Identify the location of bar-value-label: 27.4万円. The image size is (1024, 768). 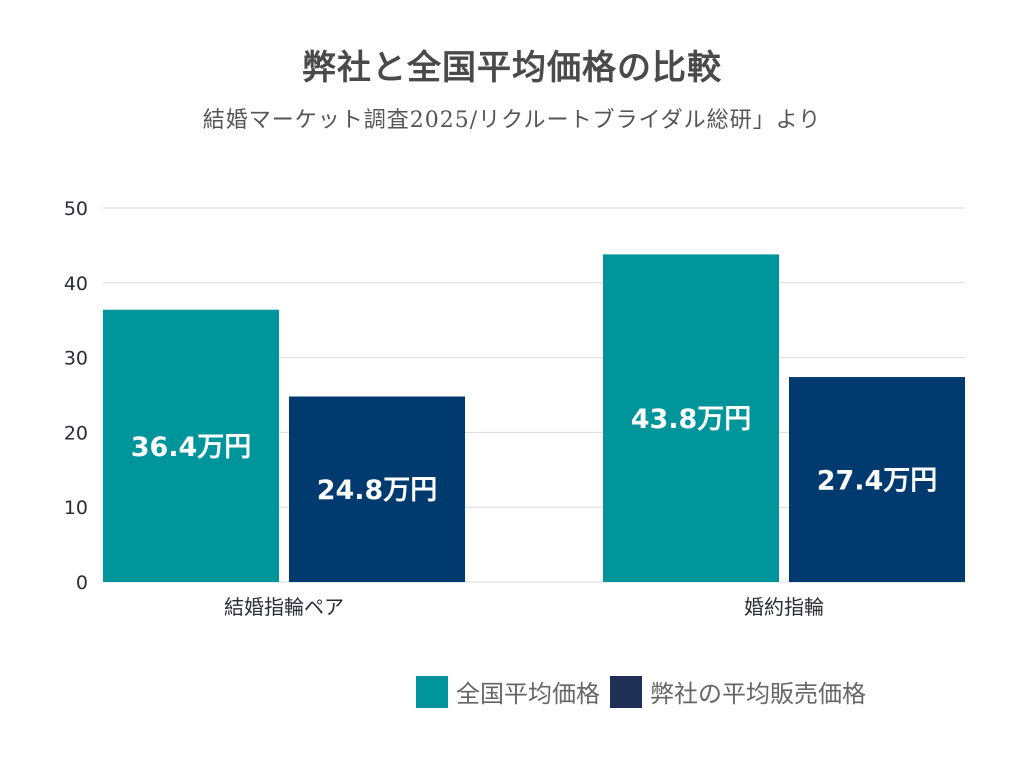
(877, 481).